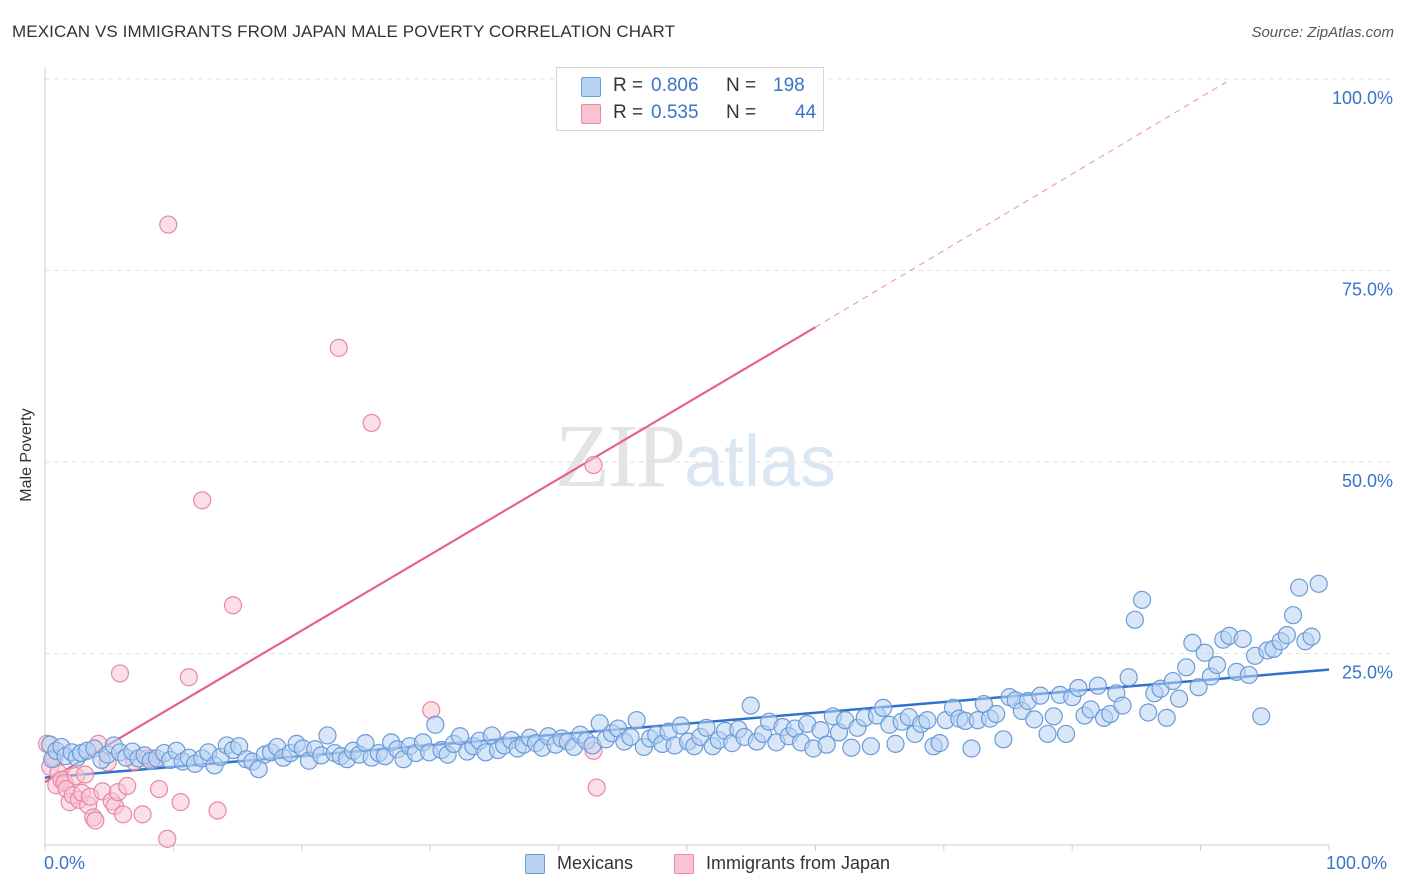 Image resolution: width=1406 pixels, height=892 pixels. Describe the element at coordinates (595, 863) in the screenshot. I see `legend-label: Mexicans` at that location.